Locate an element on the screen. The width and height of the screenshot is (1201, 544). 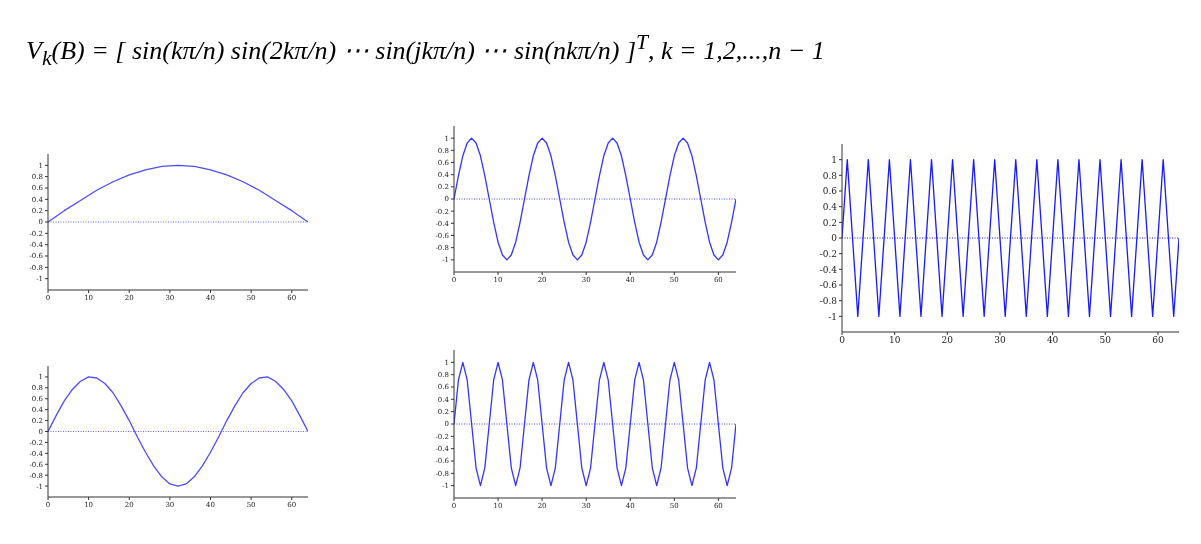
y-tick-label: -0.6 is located at coordinates (828, 285).